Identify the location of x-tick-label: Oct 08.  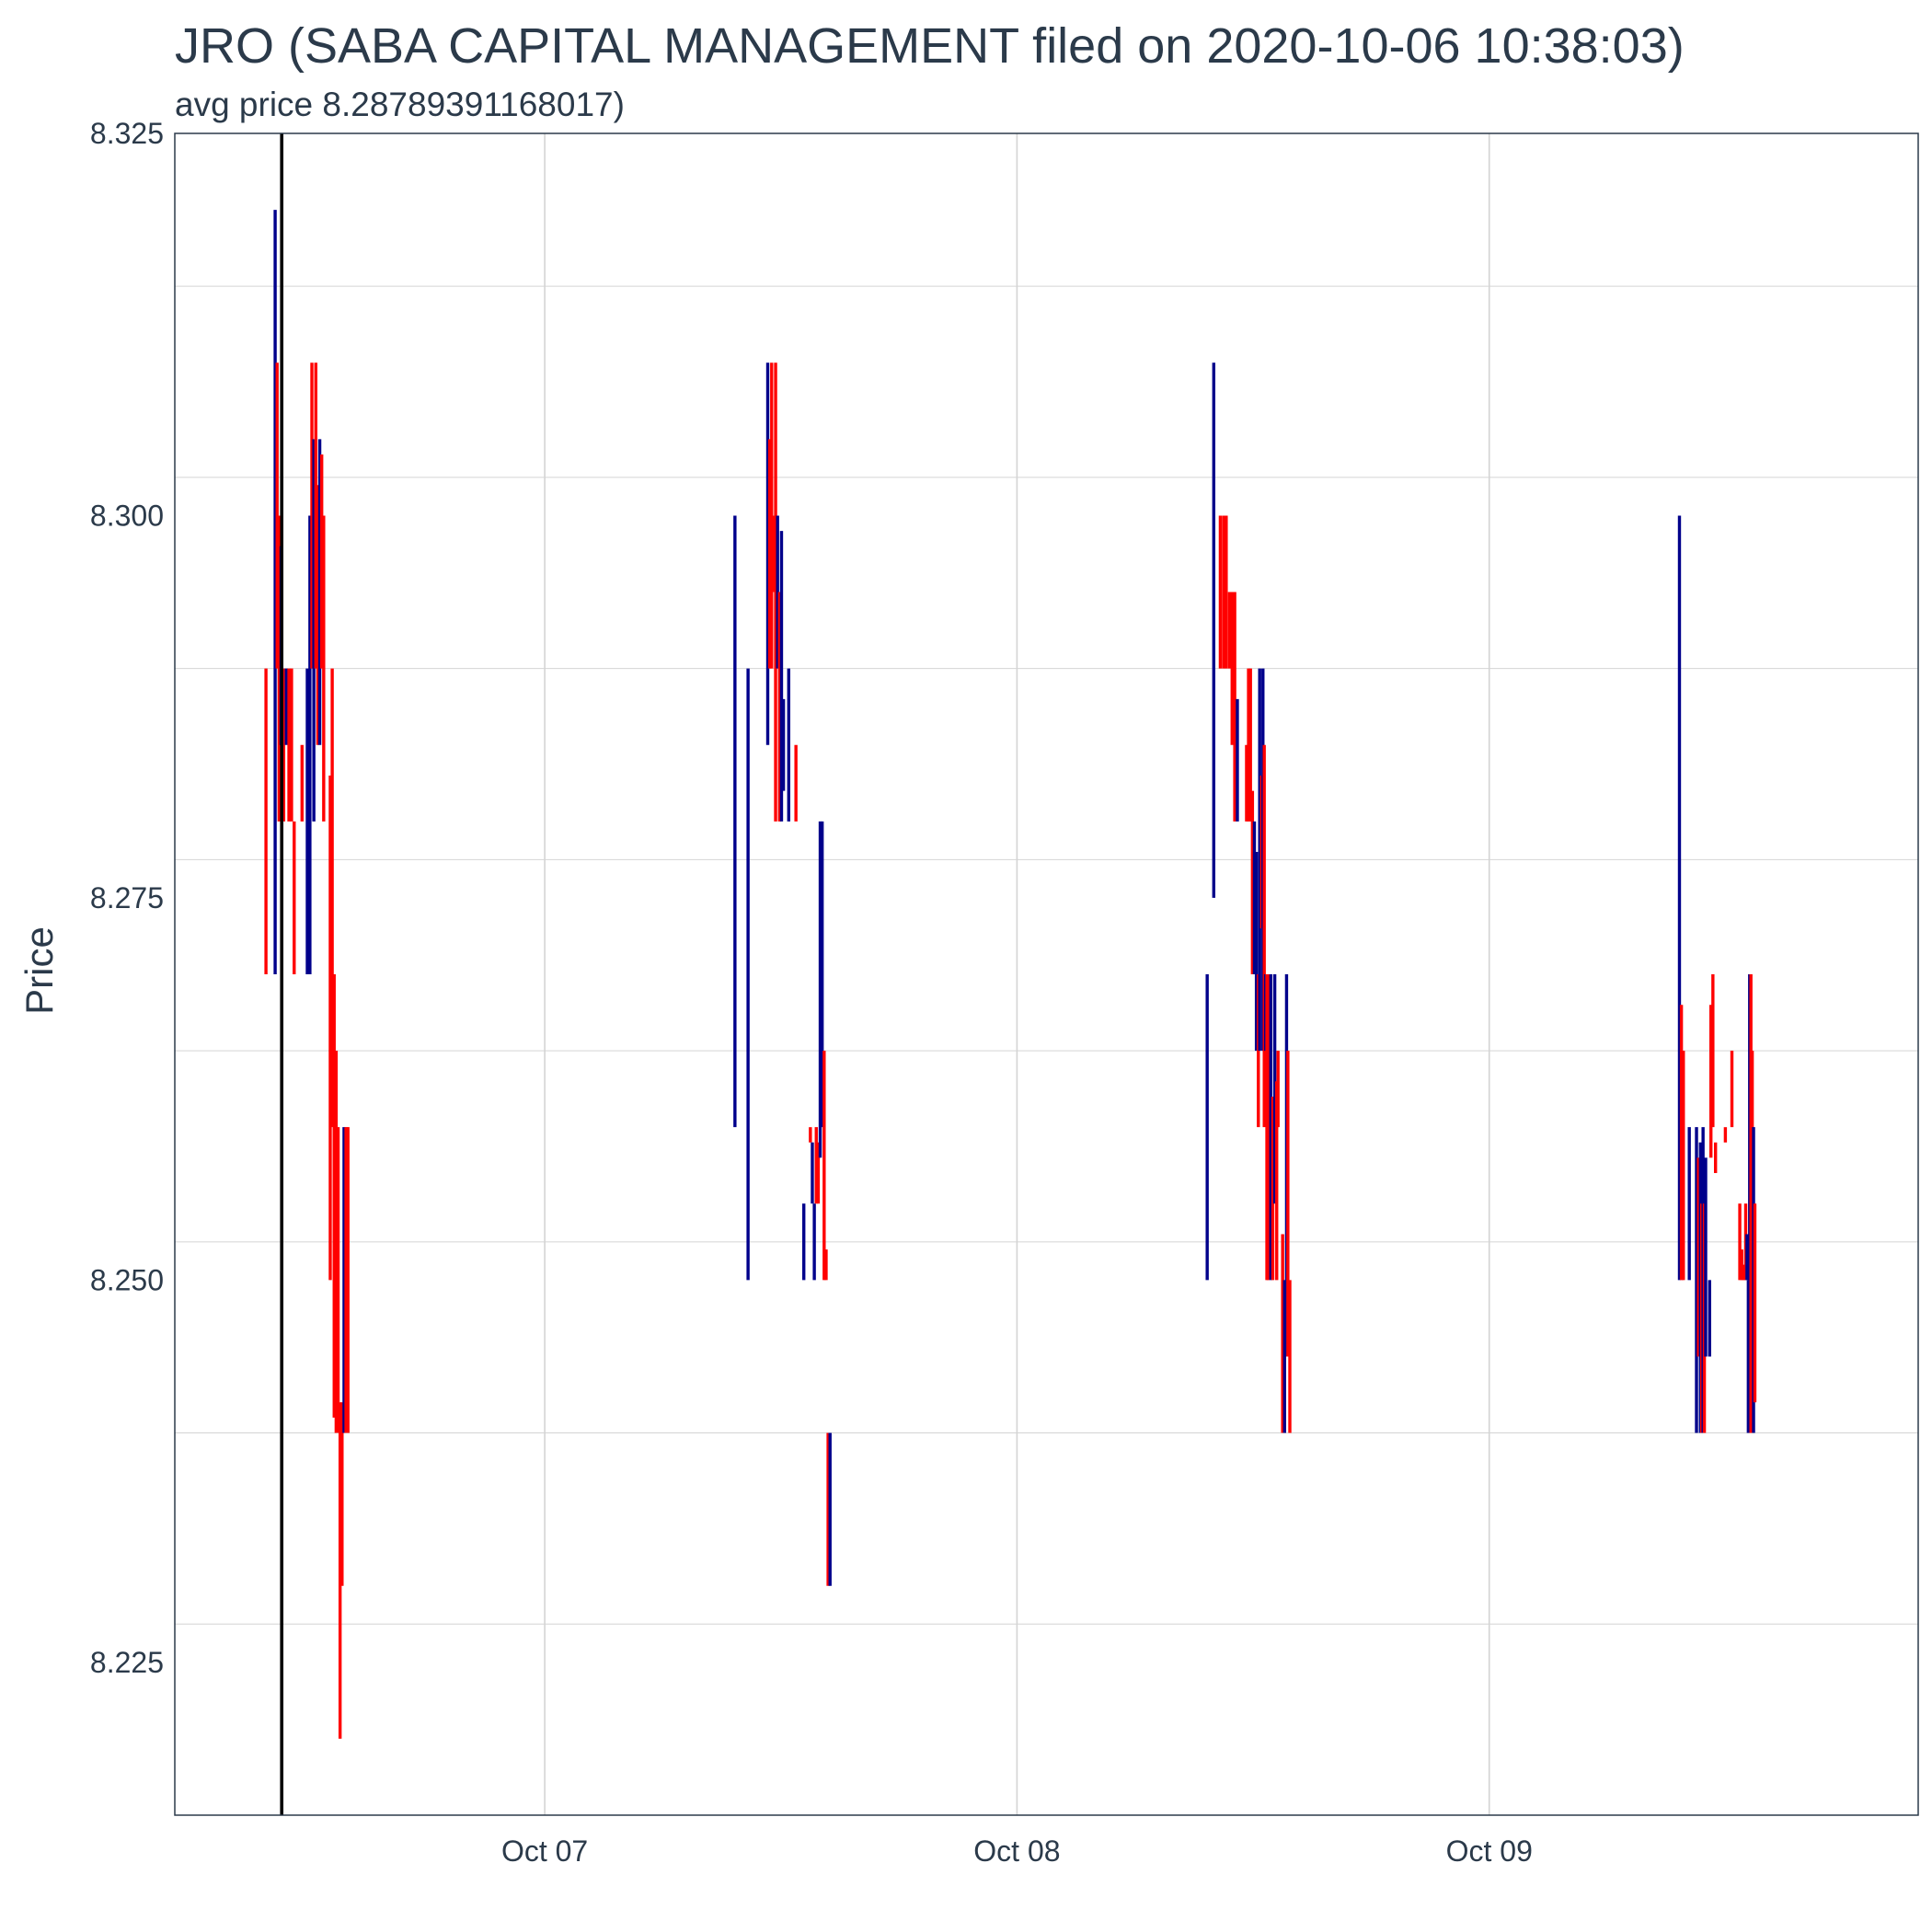
(1016, 1851).